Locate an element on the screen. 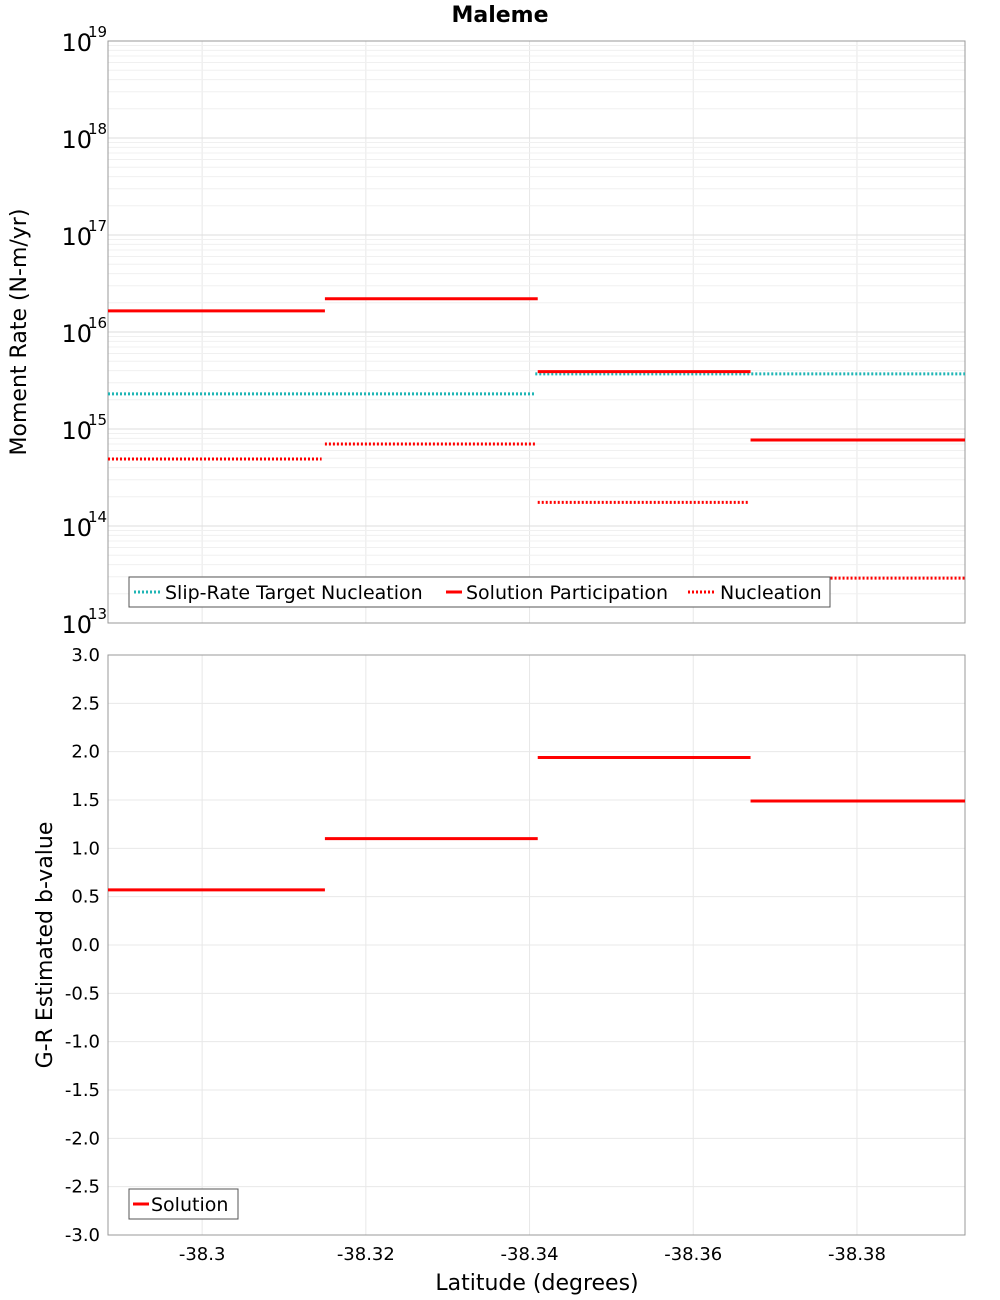 Image resolution: width=1000 pixels, height=1300 pixels. bottom-y-axis-label: G-R Estimated b-value is located at coordinates (45, 945).